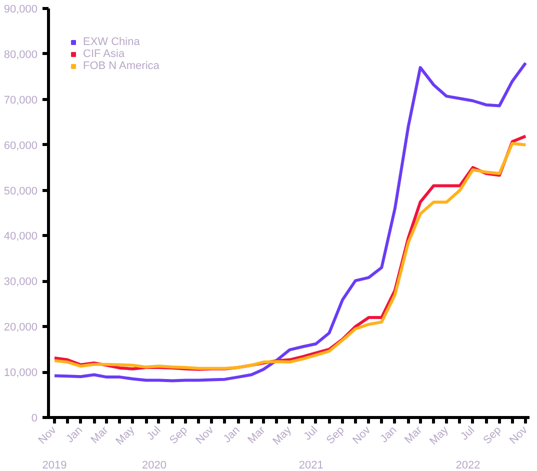 The height and width of the screenshot is (471, 537). Describe the element at coordinates (21, 146) in the screenshot. I see `y-tick-label: 60,000` at that location.